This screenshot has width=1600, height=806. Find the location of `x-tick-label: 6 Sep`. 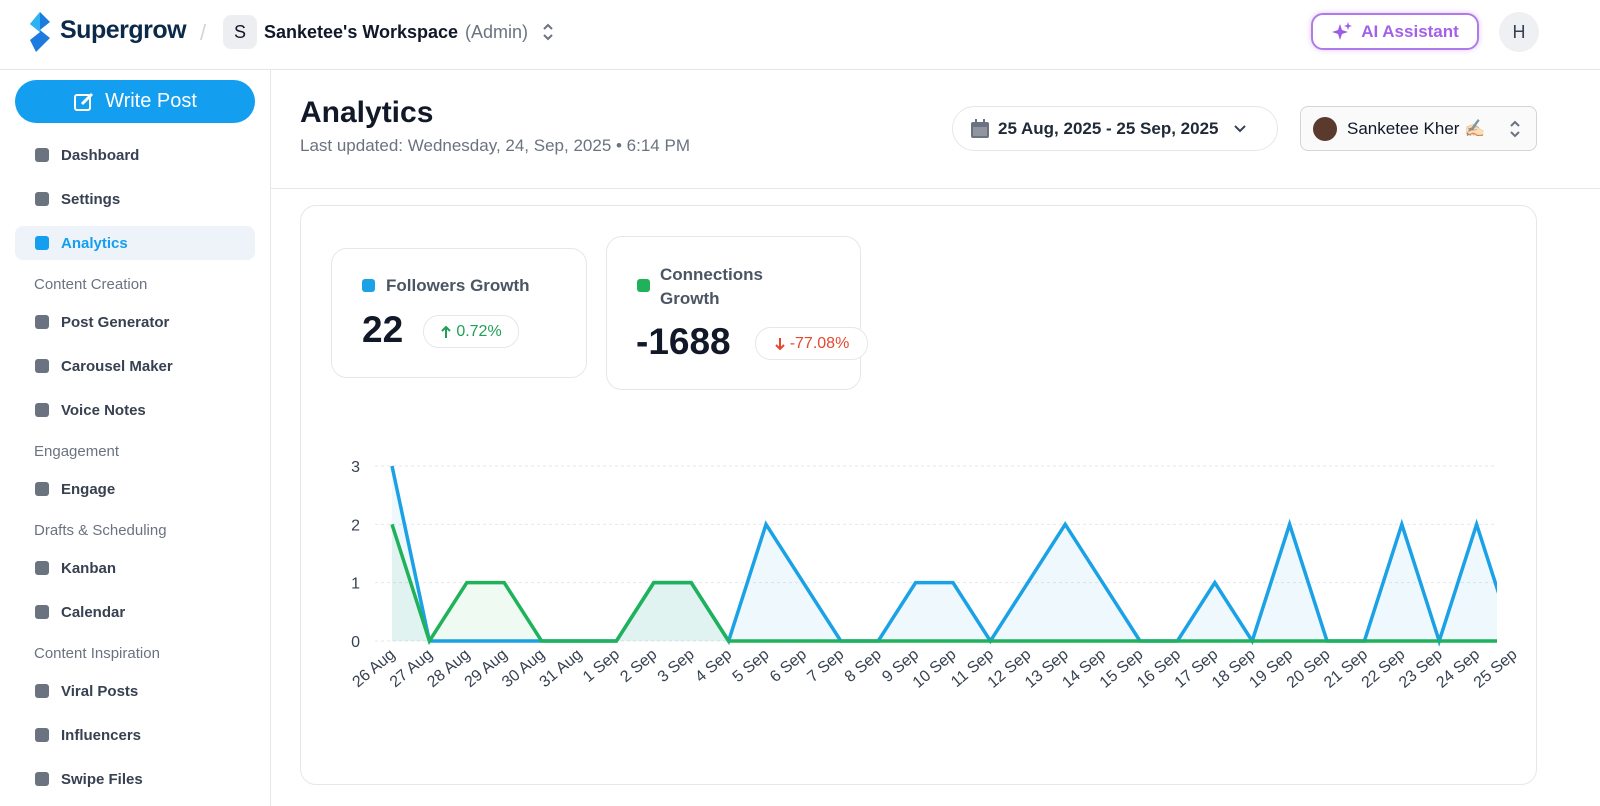

x-tick-label: 6 Sep is located at coordinates (788, 666).